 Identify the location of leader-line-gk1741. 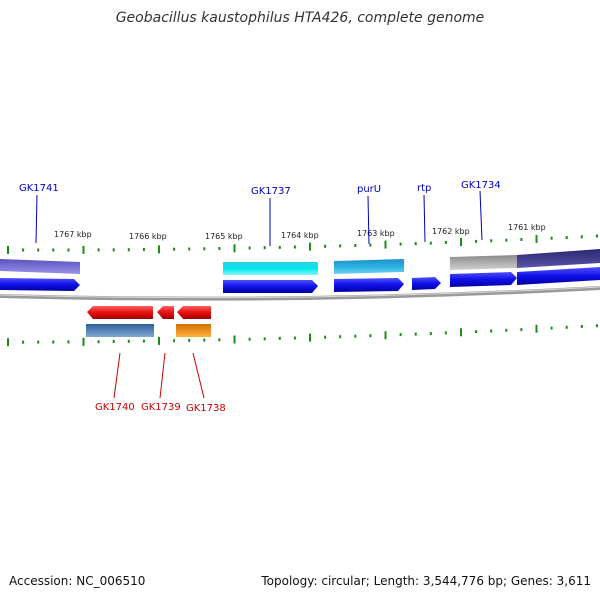
(36, 219).